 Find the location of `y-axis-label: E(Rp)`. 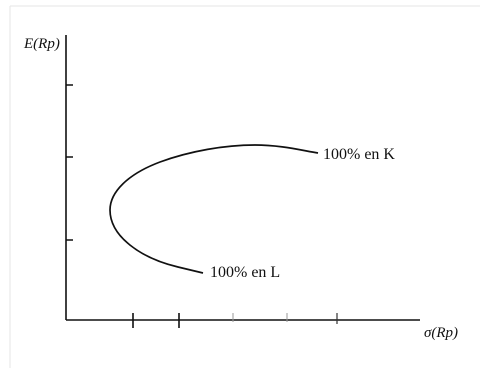

y-axis-label: E(Rp) is located at coordinates (42, 44).